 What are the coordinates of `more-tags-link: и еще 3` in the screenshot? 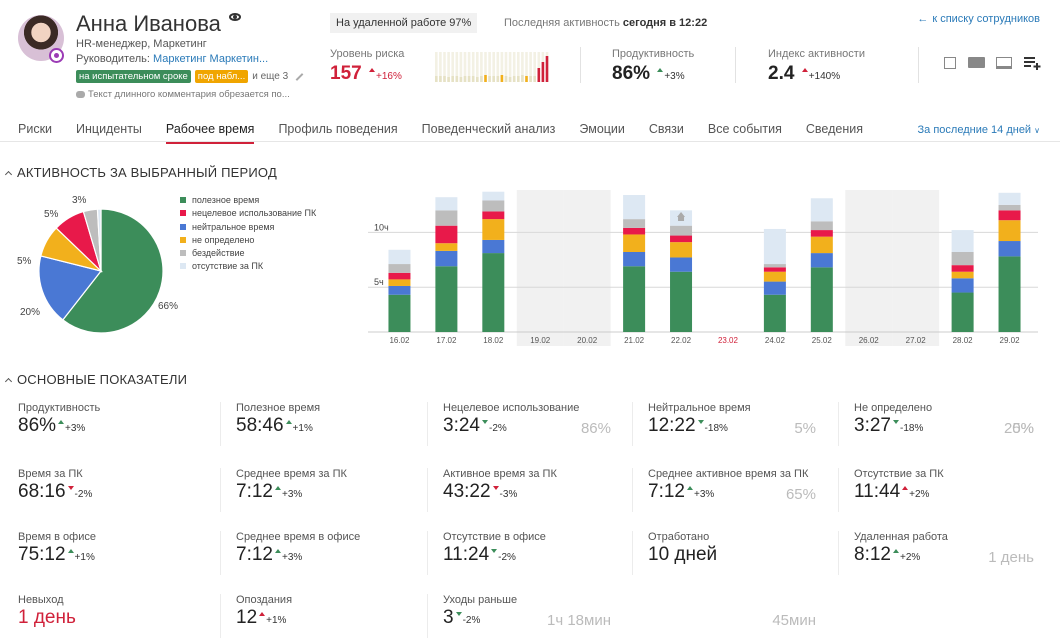 It's located at (270, 76).